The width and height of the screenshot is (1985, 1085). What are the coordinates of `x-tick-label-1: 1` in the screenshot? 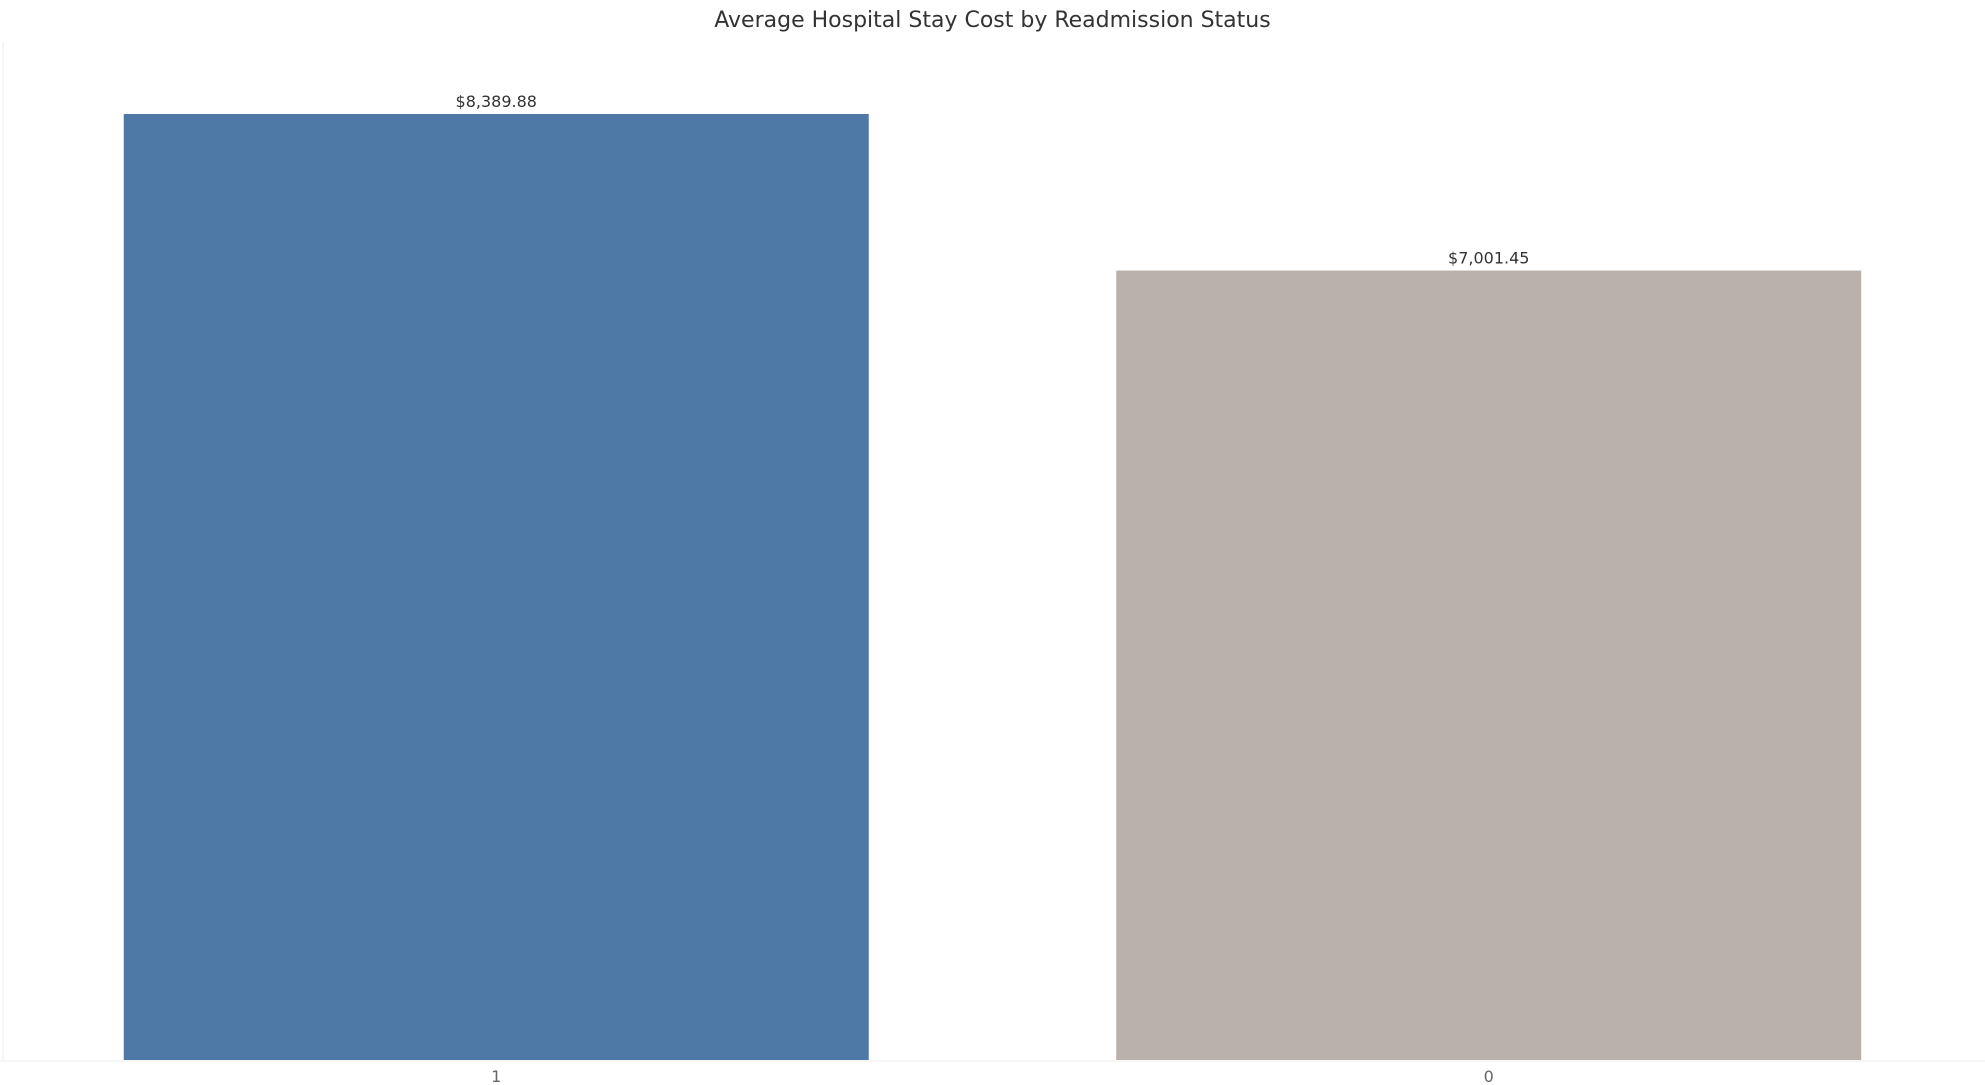 It's located at (496, 1076).